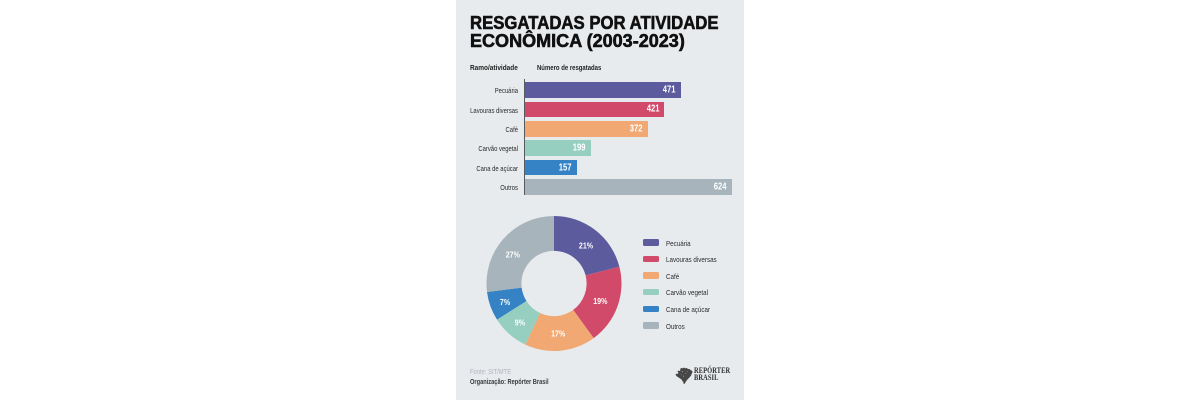 This screenshot has height=400, width=1200. I want to click on svg-text: 19%, so click(600, 301).